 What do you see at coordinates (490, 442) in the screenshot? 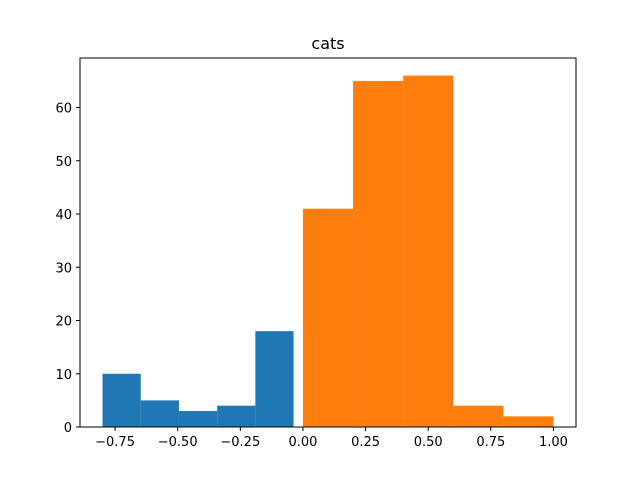
I see `x-tick-label: 0.75` at bounding box center [490, 442].